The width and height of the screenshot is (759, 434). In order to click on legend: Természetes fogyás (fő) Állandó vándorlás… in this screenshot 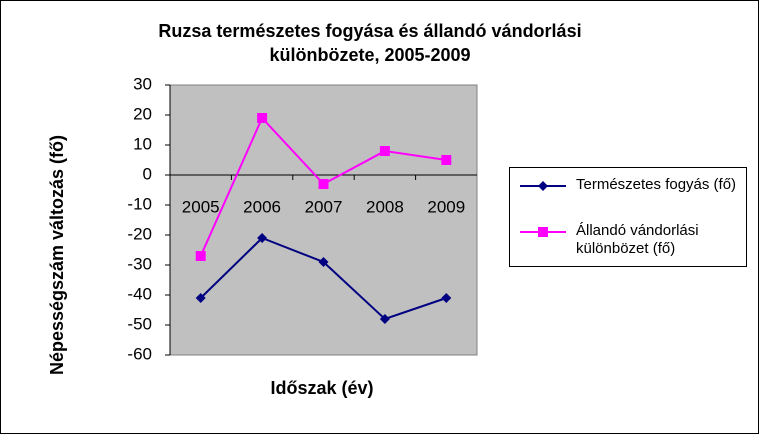, I will do `click(628, 217)`.